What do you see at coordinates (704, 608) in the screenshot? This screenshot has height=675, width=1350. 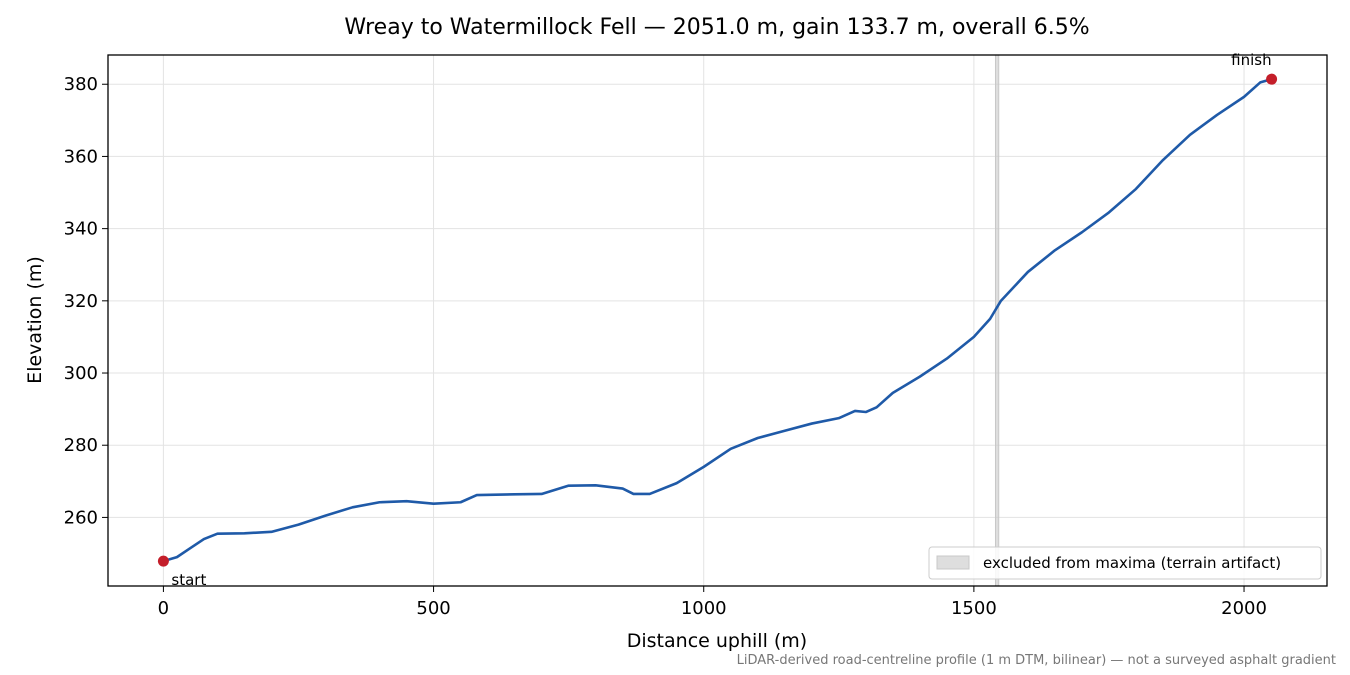 I see `x-tick-label: 1000` at bounding box center [704, 608].